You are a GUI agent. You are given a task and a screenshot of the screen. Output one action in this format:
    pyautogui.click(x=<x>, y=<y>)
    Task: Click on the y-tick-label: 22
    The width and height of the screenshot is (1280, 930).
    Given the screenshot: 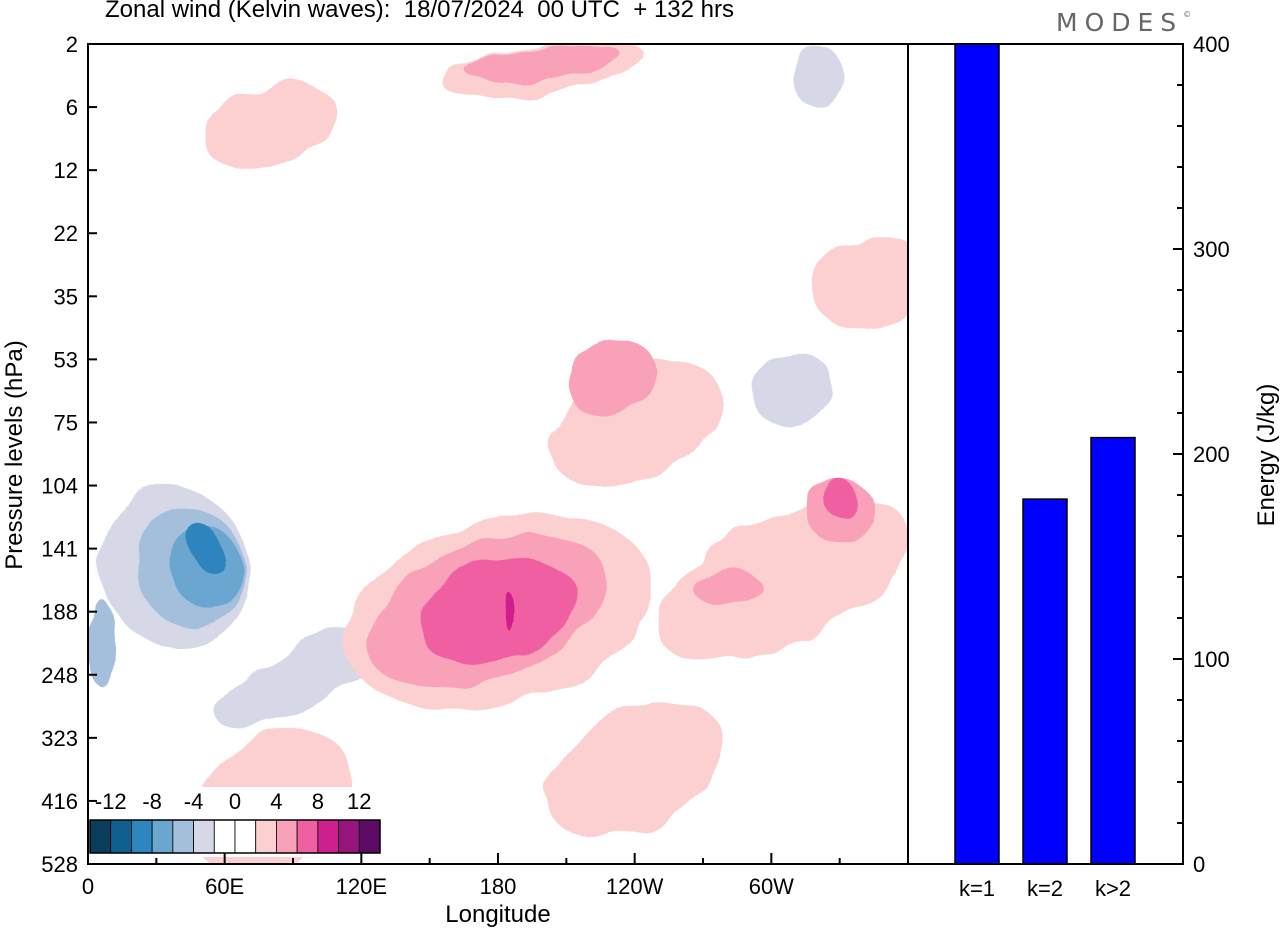 What is the action you would take?
    pyautogui.click(x=66, y=233)
    